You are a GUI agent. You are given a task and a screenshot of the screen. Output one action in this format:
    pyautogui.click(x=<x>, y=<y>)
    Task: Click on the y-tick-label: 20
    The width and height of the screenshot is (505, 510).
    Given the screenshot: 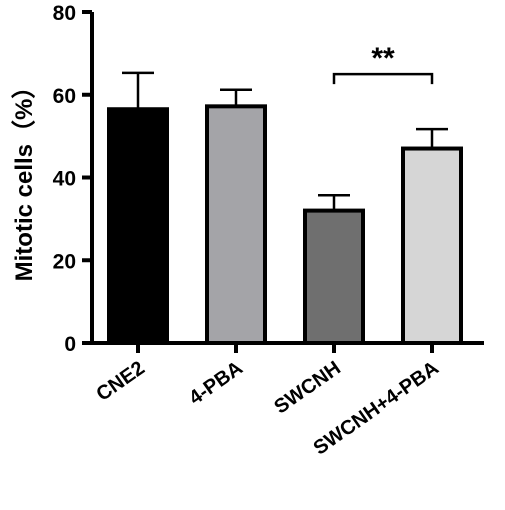 What is the action you would take?
    pyautogui.click(x=64, y=261)
    